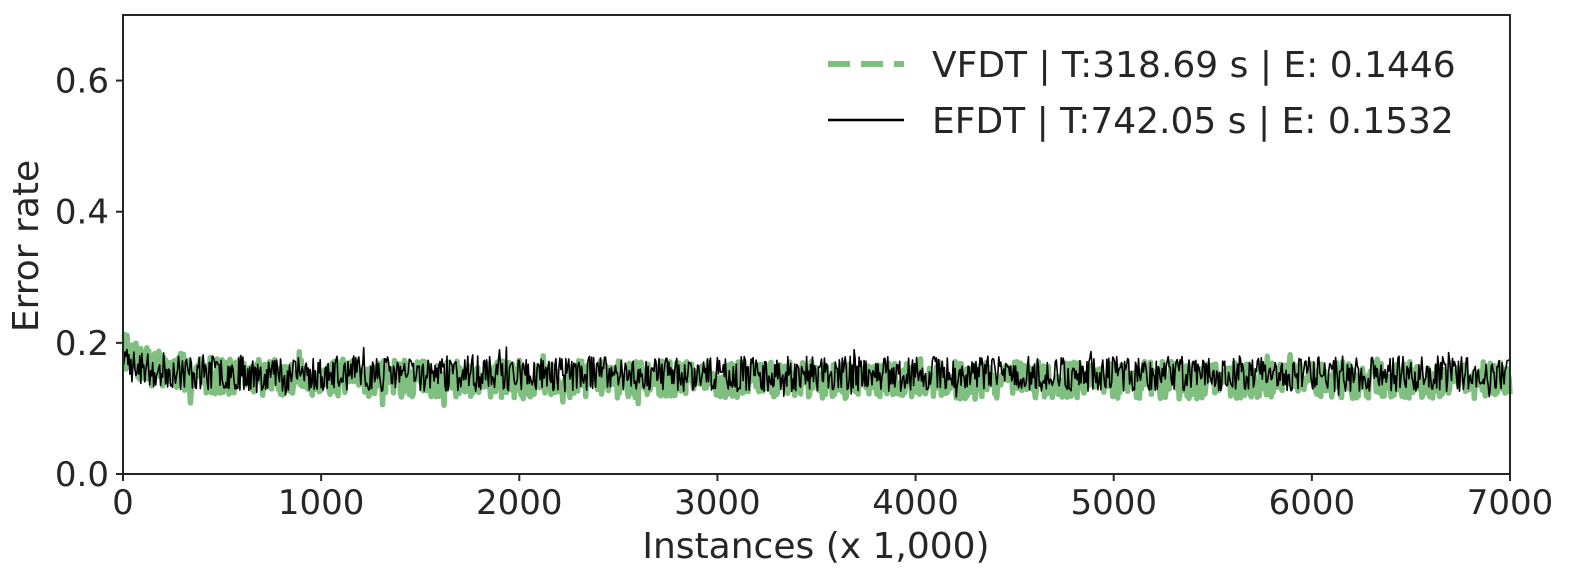 The image size is (1577, 578). Describe the element at coordinates (82, 344) in the screenshot. I see `y-tick-label: 0.2` at that location.